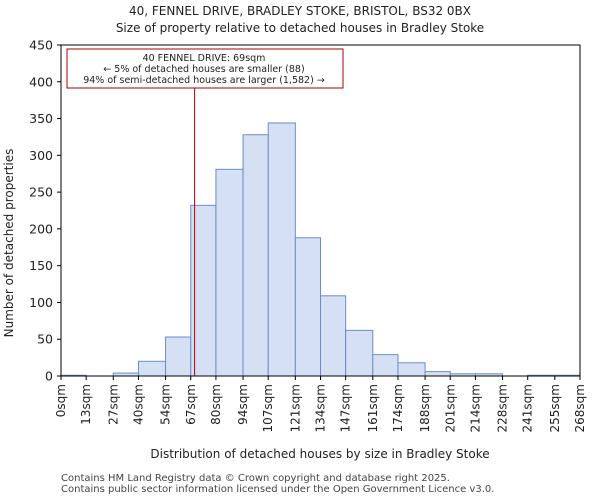 The width and height of the screenshot is (600, 500). What do you see at coordinates (41, 302) in the screenshot?
I see `y-tick-label-2: 100` at bounding box center [41, 302].